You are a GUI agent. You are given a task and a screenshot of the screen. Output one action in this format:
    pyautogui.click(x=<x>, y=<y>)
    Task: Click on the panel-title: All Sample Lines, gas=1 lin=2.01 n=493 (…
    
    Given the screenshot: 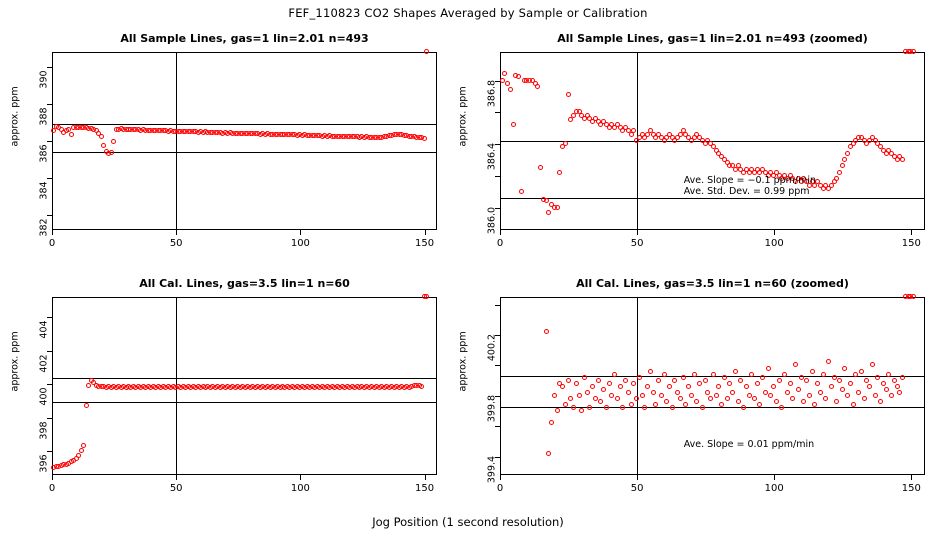 What is the action you would take?
    pyautogui.click(x=712, y=38)
    